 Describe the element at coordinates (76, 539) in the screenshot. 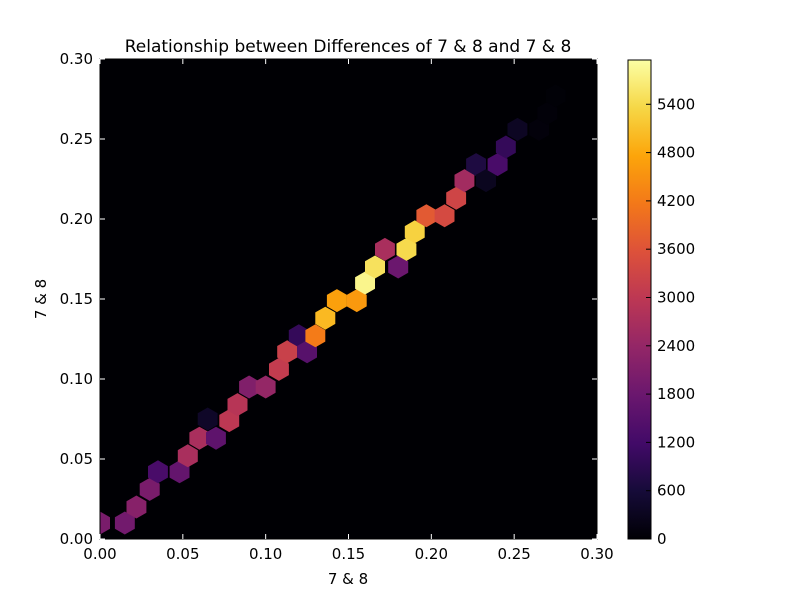

I see `y-tick-label: 0.00` at that location.